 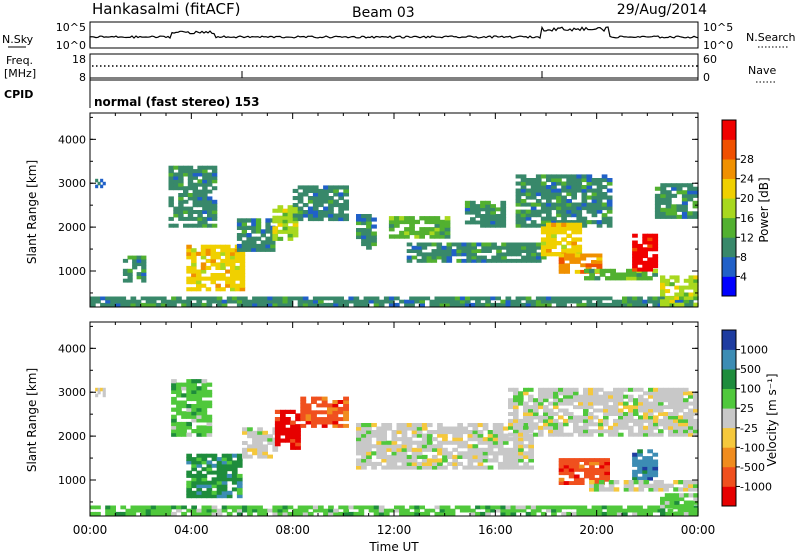 I want to click on freq-label-line1: Freq., so click(x=19, y=60).